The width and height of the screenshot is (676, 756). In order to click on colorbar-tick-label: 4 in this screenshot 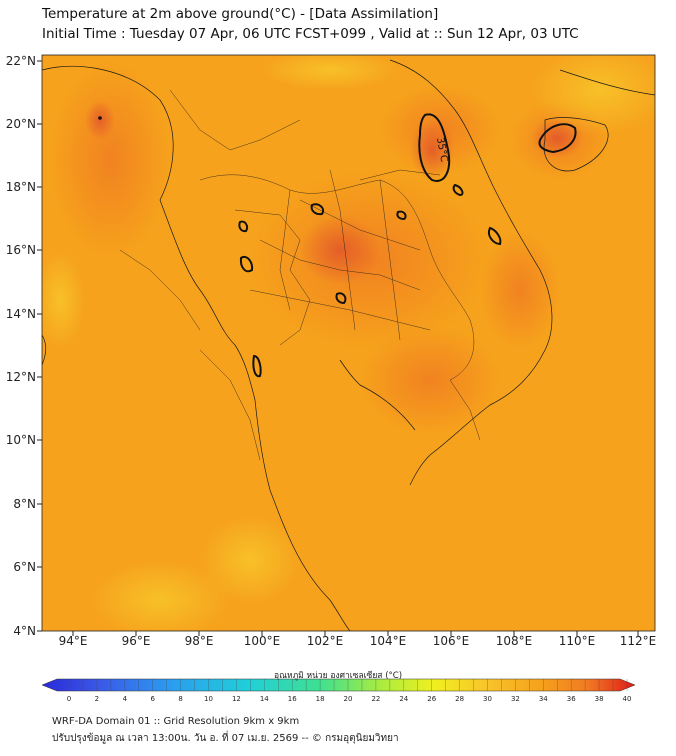, I will do `click(125, 699)`.